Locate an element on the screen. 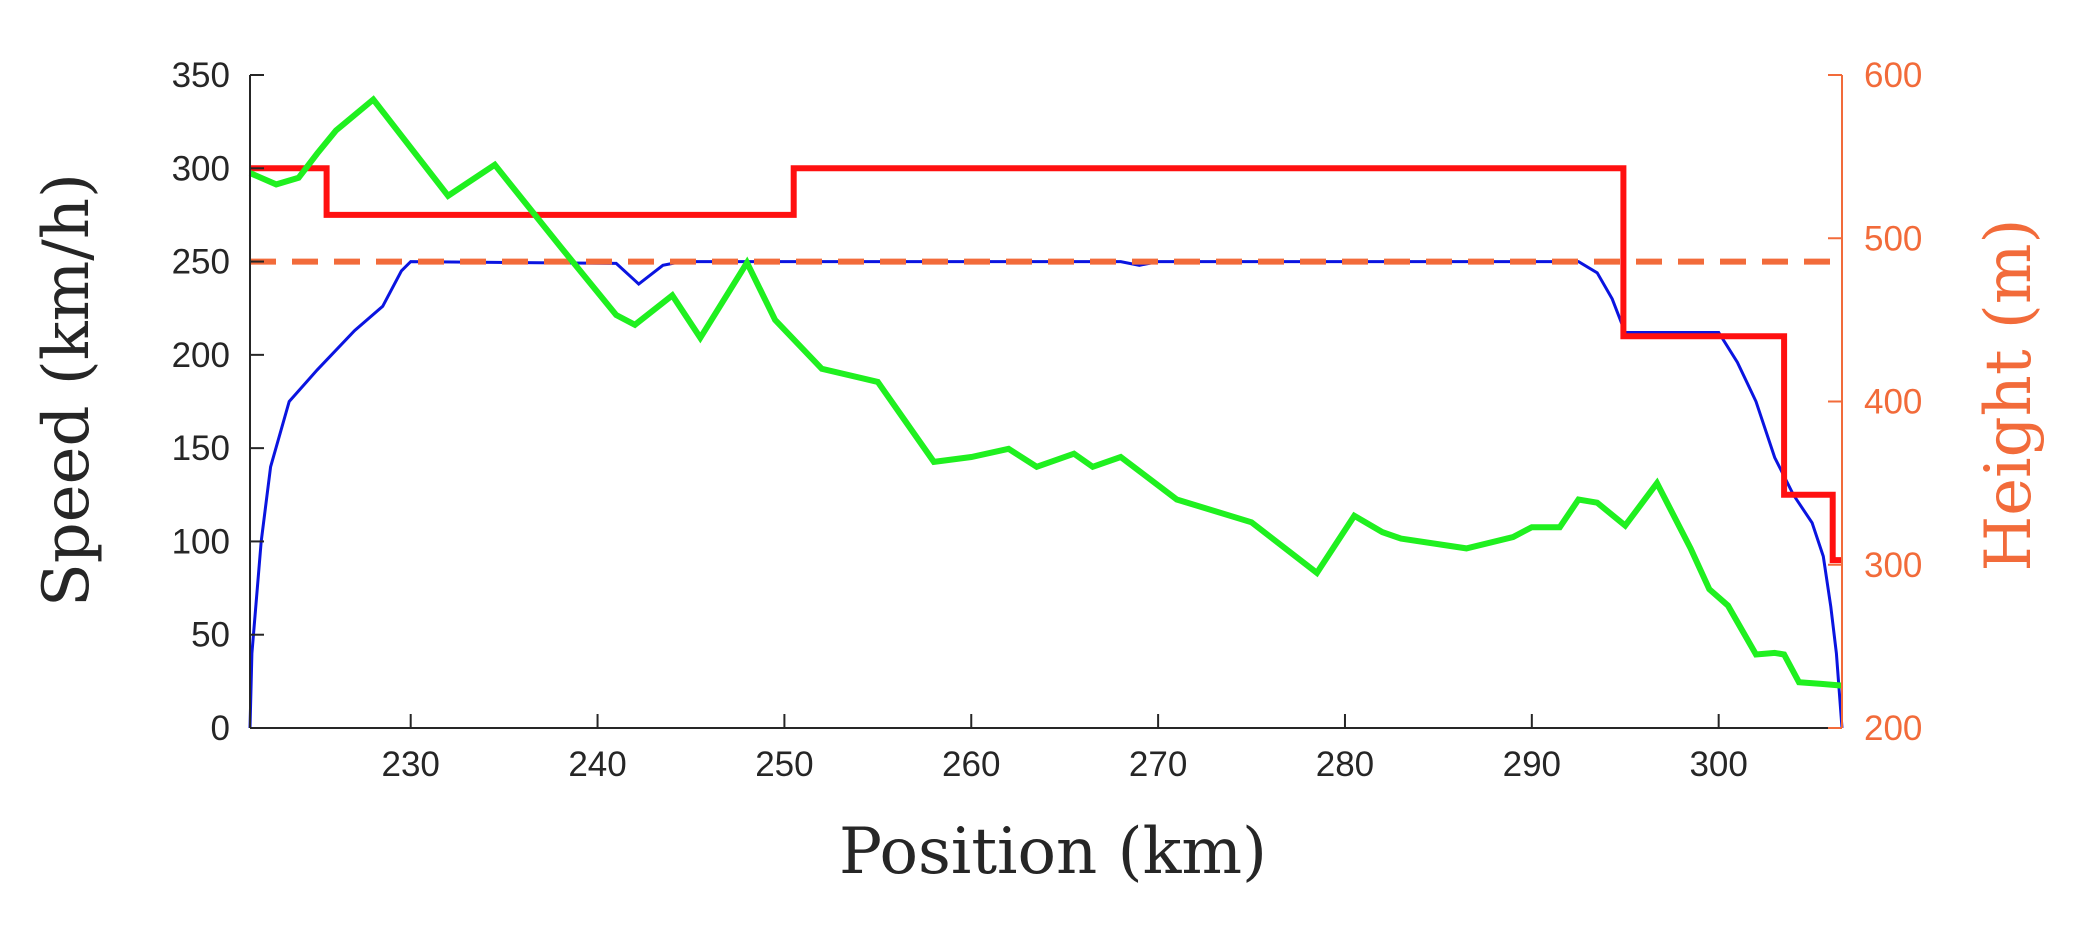 This screenshot has width=2080, height=935. y-tick-label: 150 is located at coordinates (201, 448).